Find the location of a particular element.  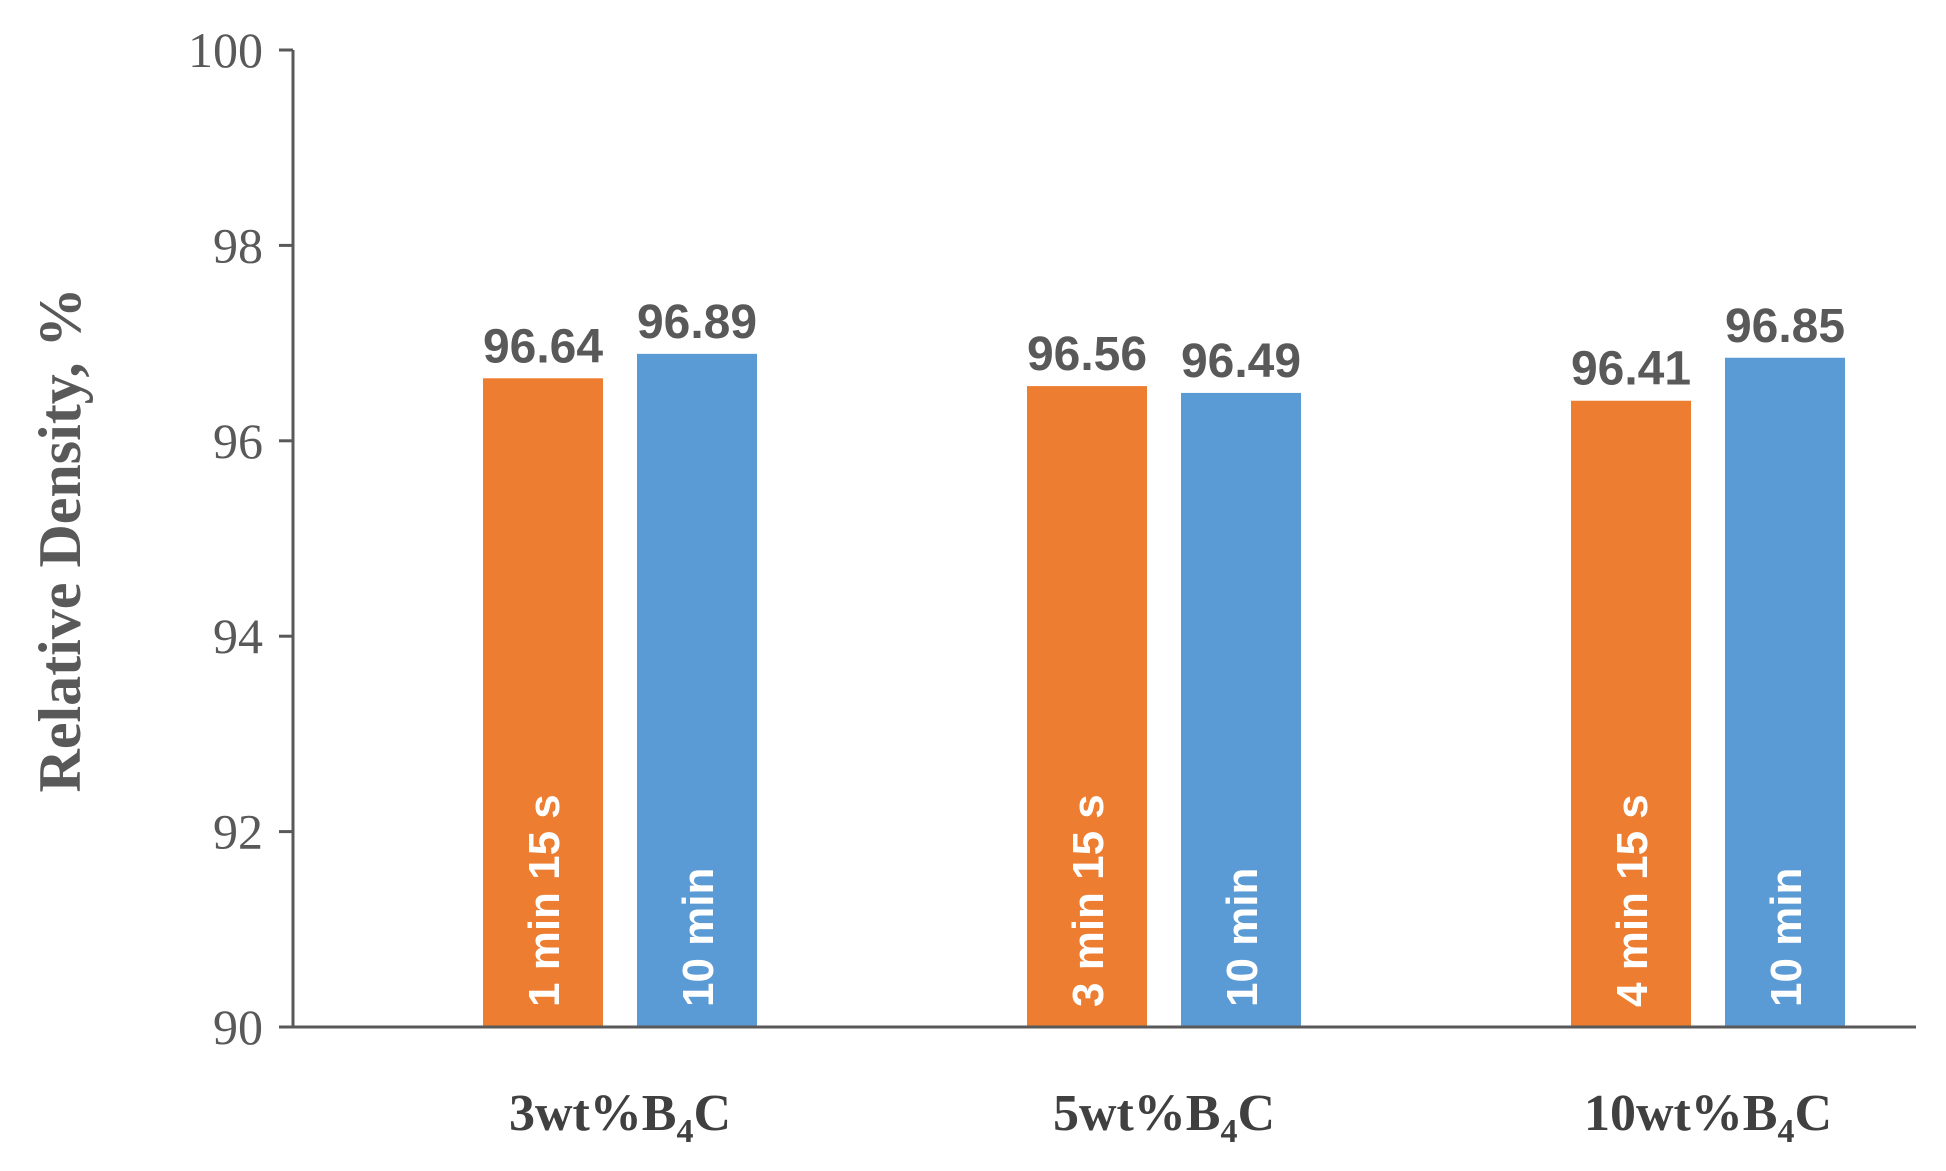

x-category-label: 10wt%B4C is located at coordinates (1708, 1117).